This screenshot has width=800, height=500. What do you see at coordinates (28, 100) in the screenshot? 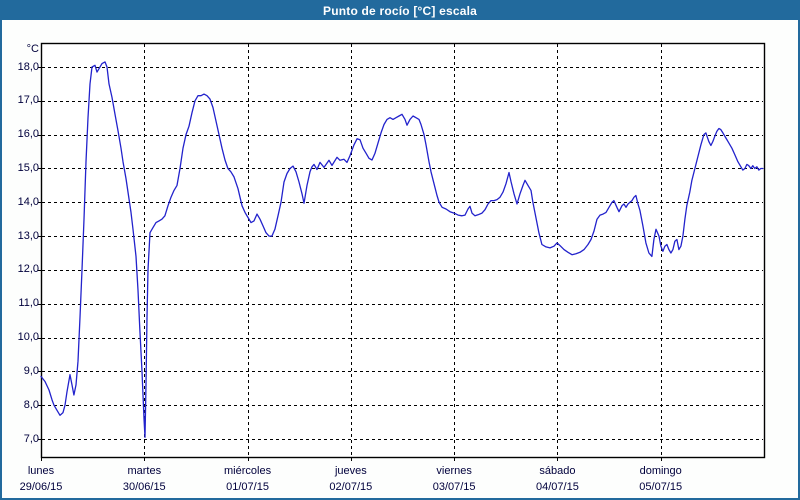
I see `y-tick-label: 17,0` at bounding box center [28, 100].